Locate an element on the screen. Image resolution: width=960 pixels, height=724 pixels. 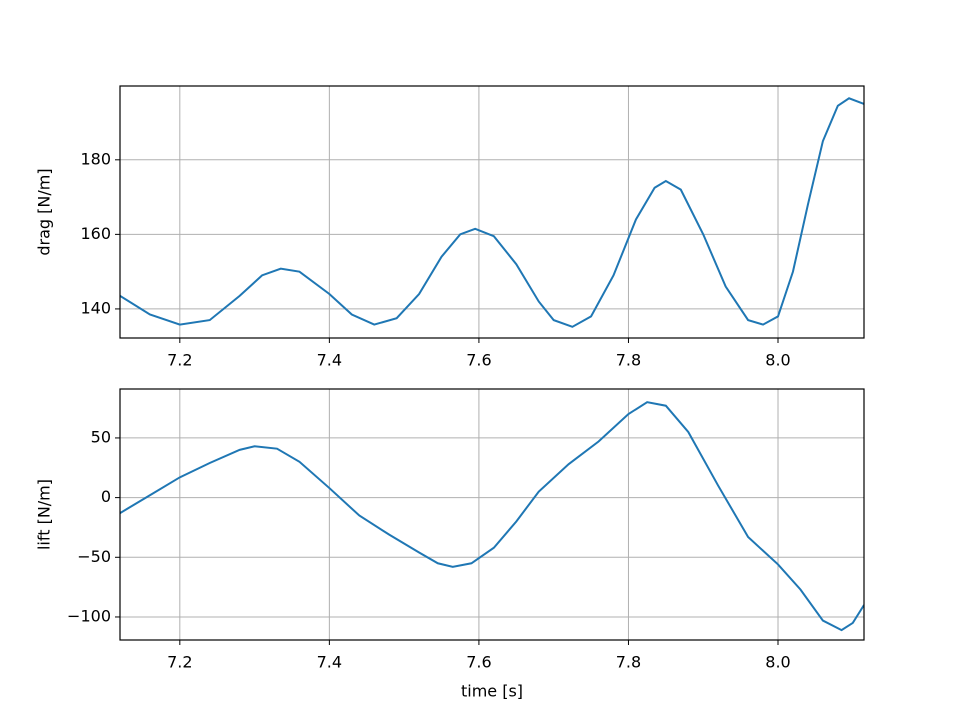
y-tick-label: −50 is located at coordinates (94, 556).